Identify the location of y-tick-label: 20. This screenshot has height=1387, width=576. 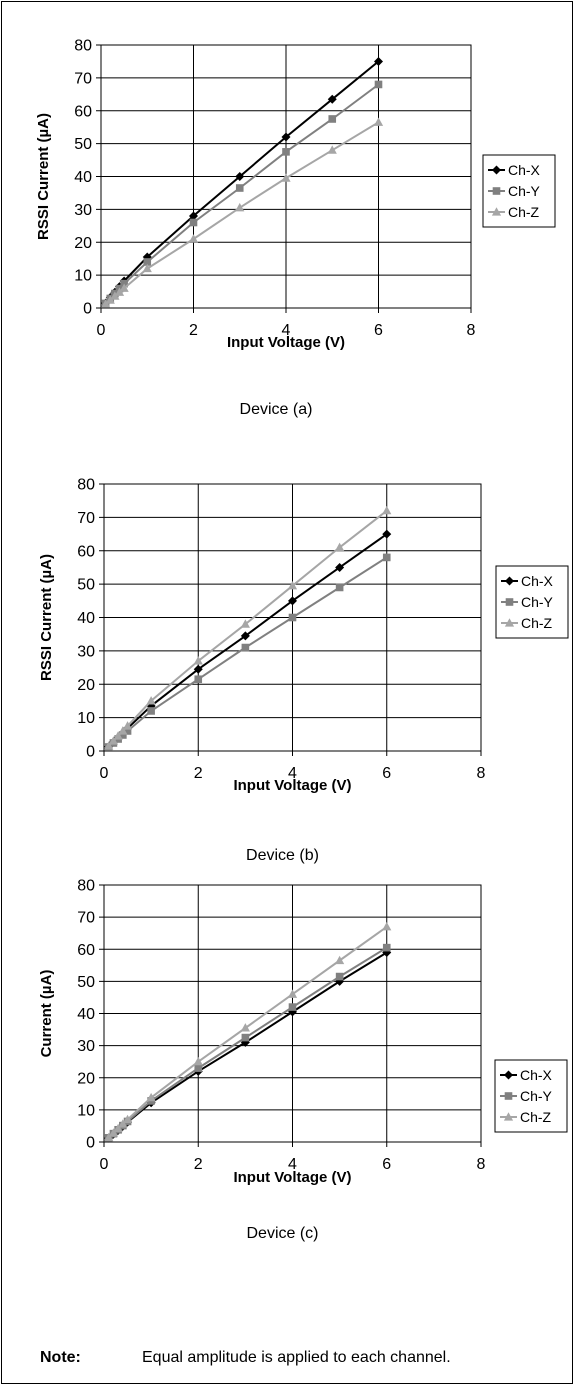
(86, 1078).